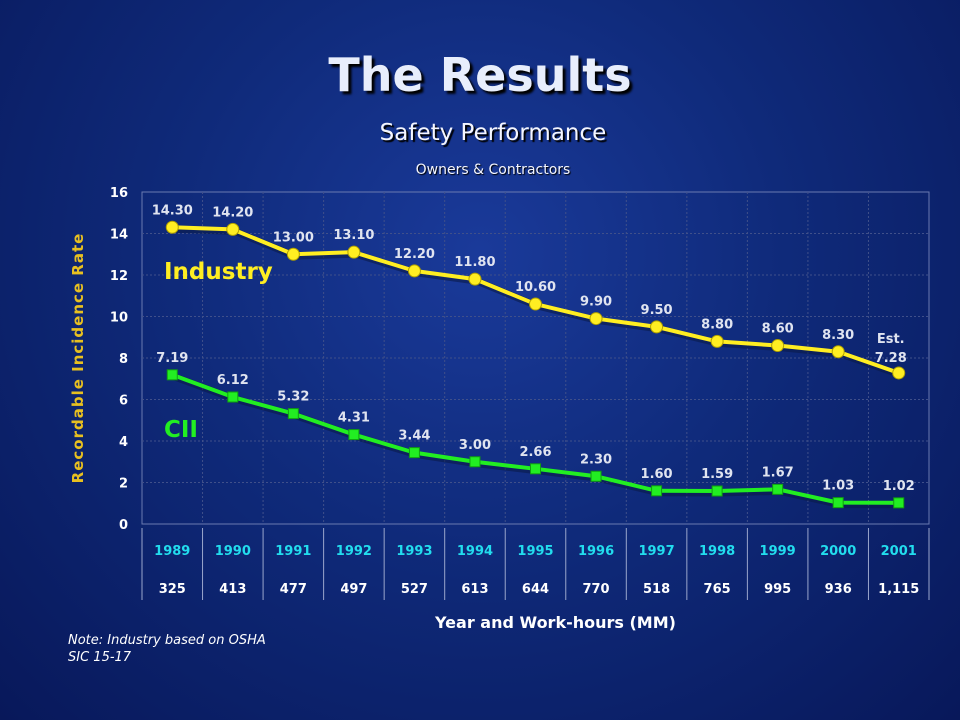 The image size is (960, 720). I want to click on data-label-cii: 1.59, so click(717, 474).